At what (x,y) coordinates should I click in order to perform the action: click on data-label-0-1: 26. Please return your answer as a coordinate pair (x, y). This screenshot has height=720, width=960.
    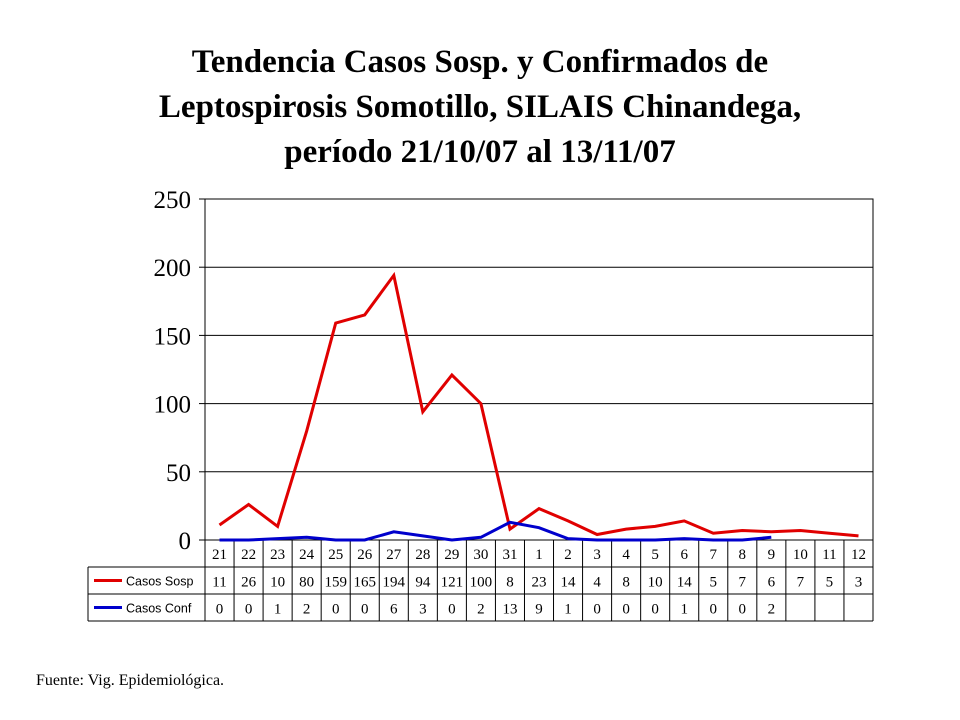
    Looking at the image, I should click on (249, 583).